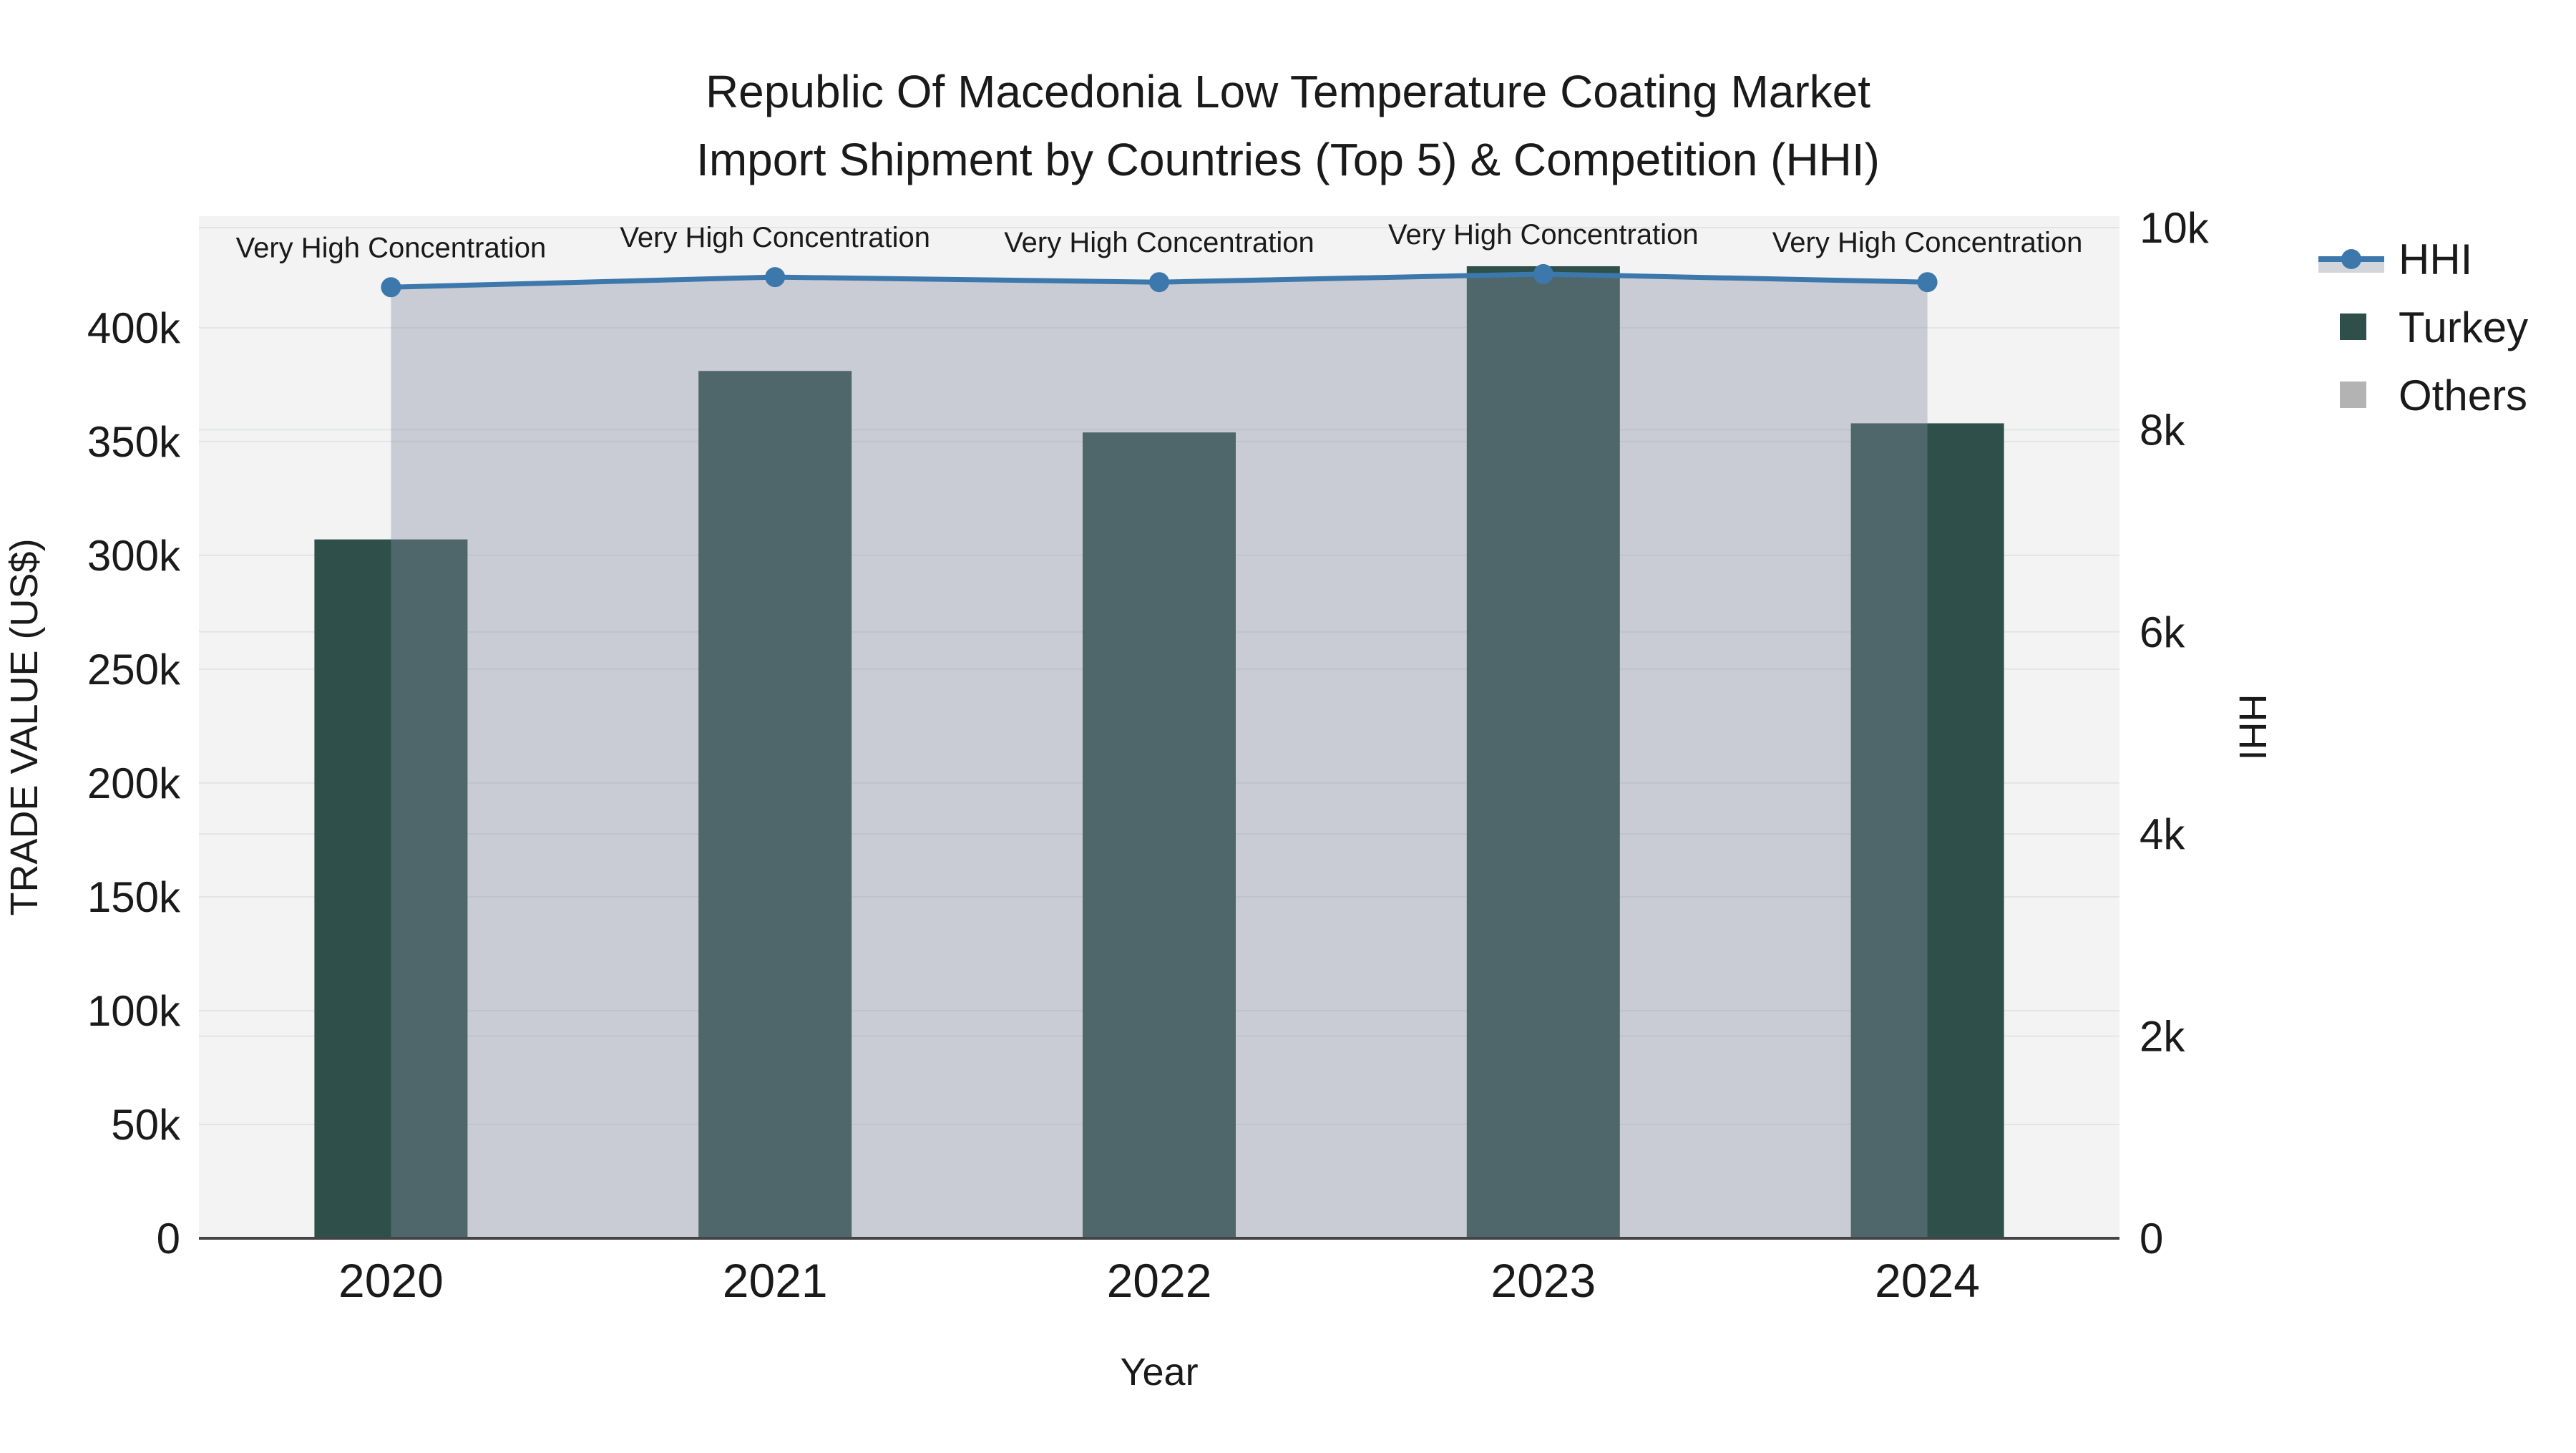 The width and height of the screenshot is (2576, 1453). I want to click on legend-item-others: Others, so click(2433, 395).